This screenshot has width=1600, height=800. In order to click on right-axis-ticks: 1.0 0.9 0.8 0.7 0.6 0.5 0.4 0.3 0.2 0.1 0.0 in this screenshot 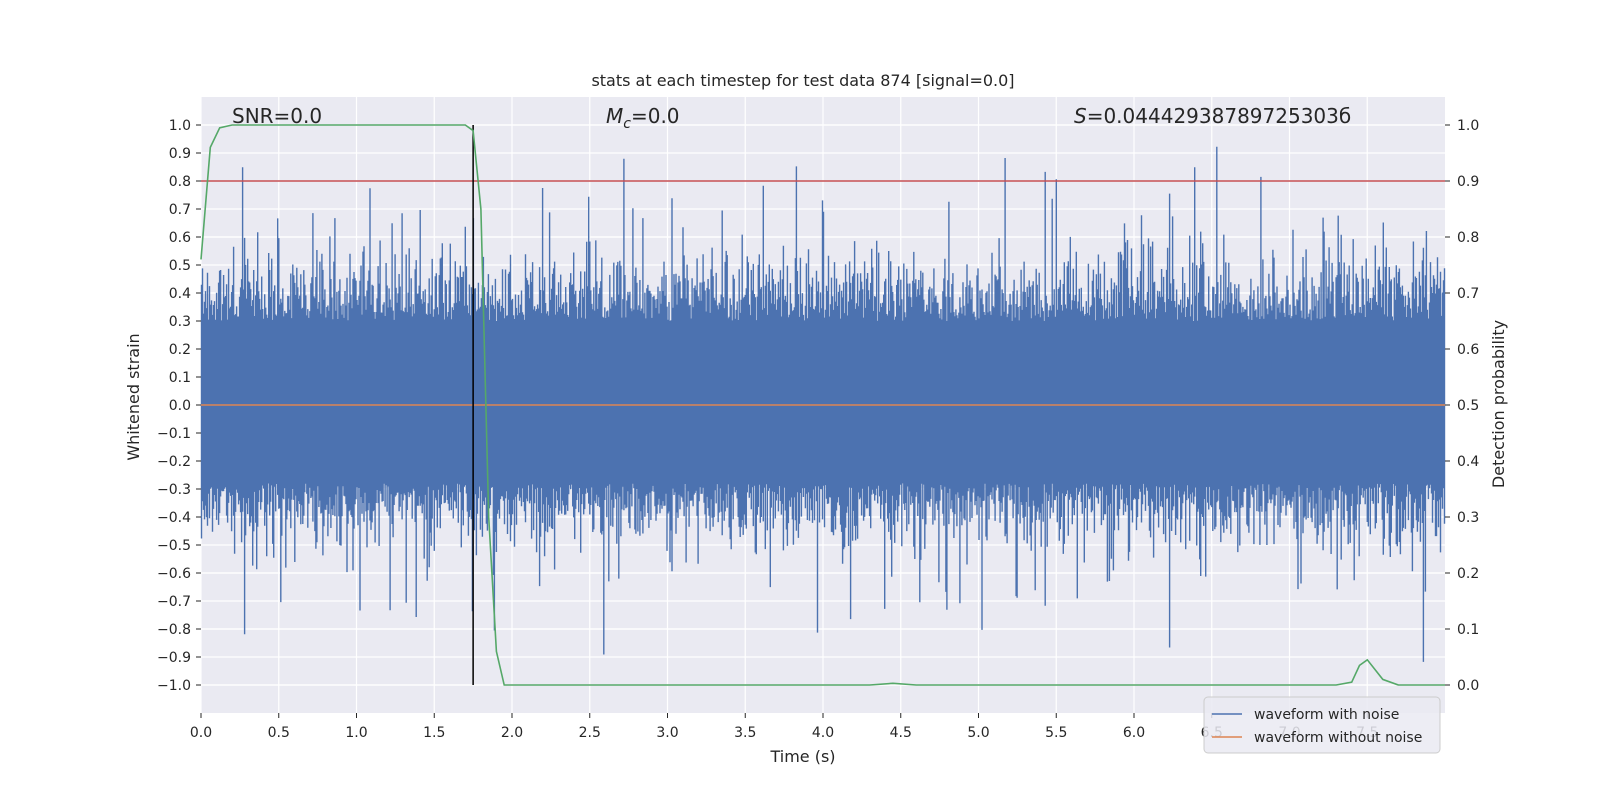, I will do `click(1462, 406)`.